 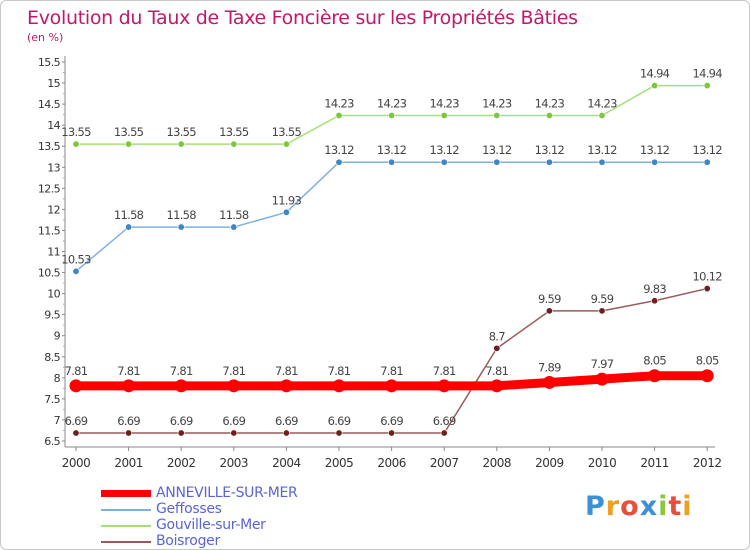 What do you see at coordinates (654, 463) in the screenshot?
I see `x-tick-label: 2011` at bounding box center [654, 463].